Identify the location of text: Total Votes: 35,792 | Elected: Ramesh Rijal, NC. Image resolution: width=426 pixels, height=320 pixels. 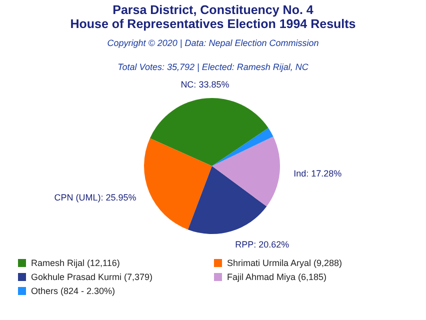
(213, 67).